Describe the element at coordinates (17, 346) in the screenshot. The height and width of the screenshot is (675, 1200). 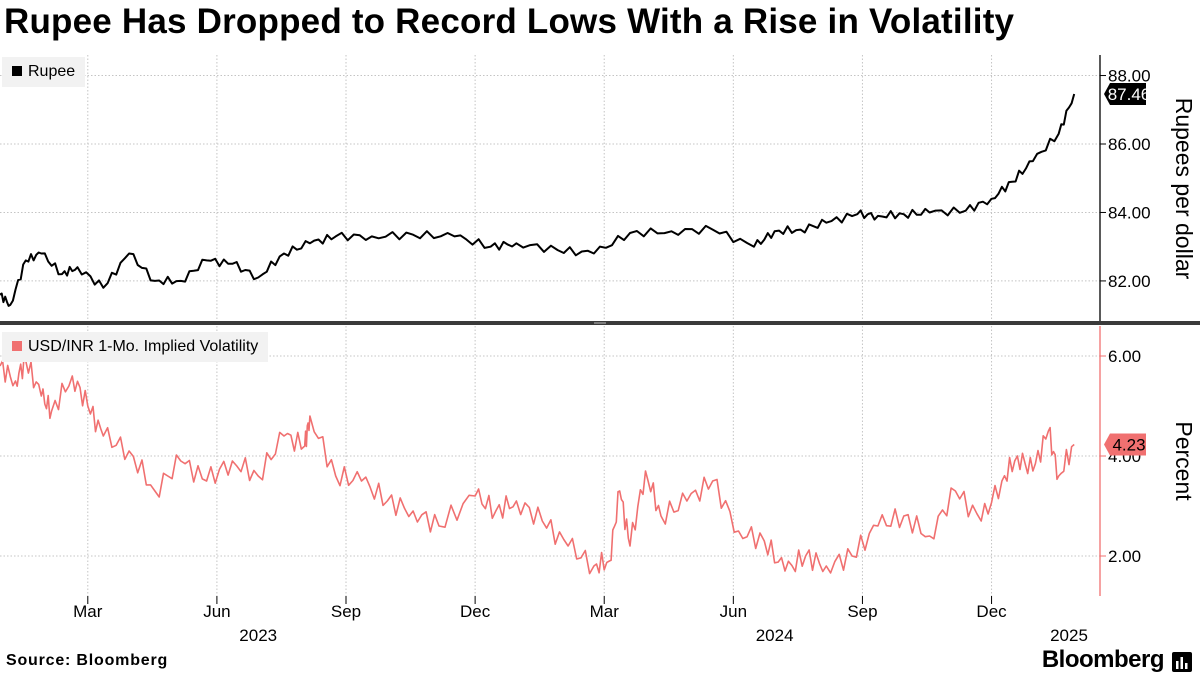
I see `legend-volatility-swatch` at that location.